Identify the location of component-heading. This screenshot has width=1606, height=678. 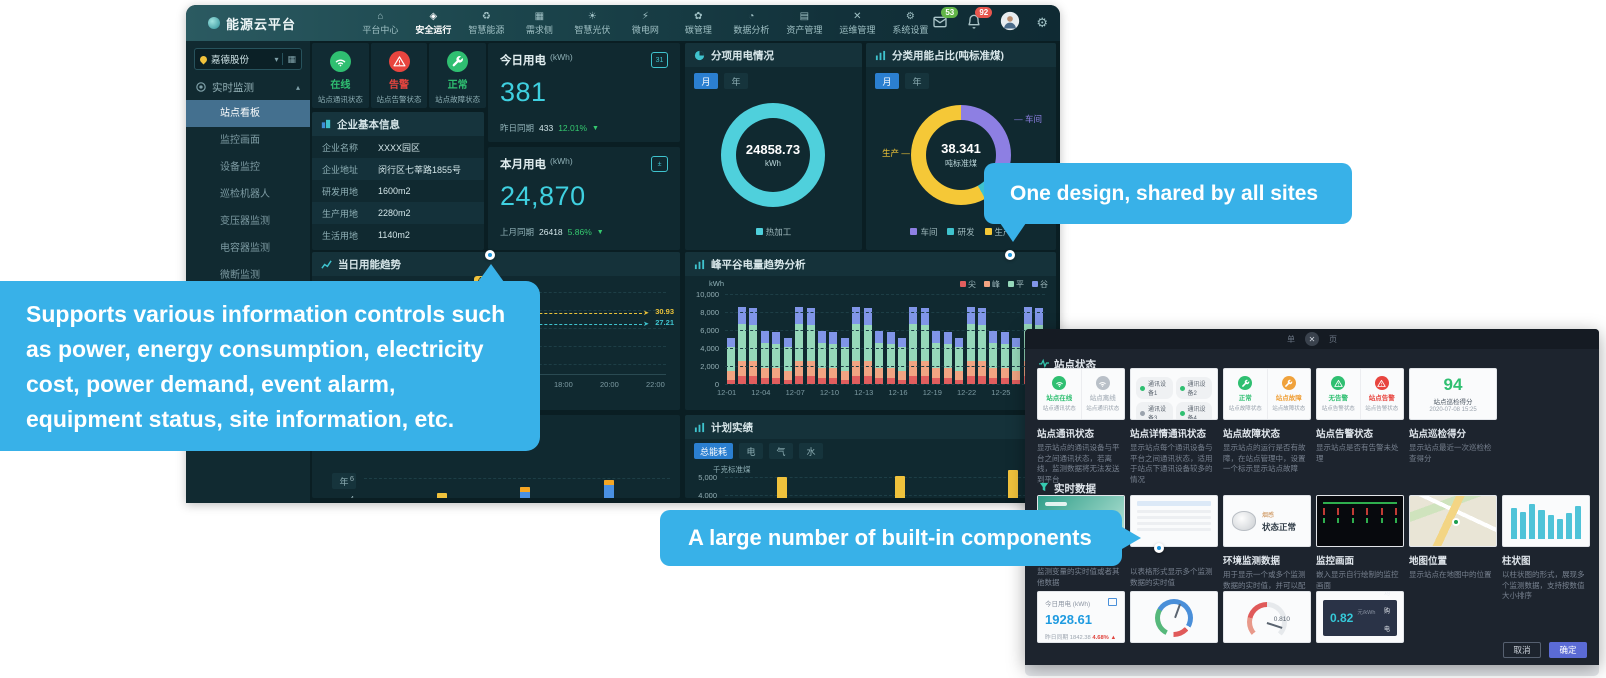
(1174, 558).